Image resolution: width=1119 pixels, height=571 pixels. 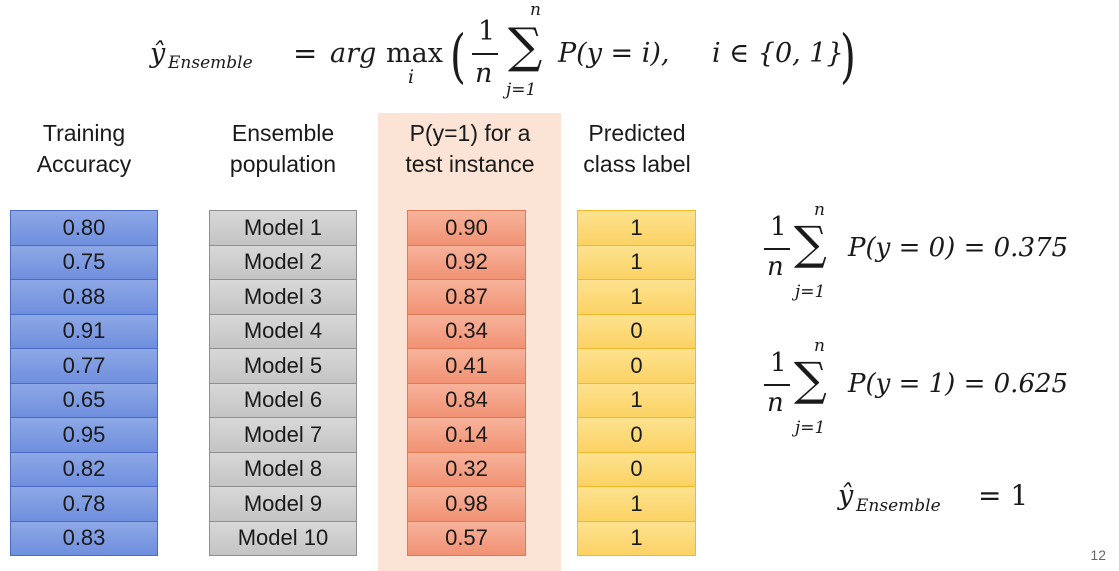 What do you see at coordinates (485, 54) in the screenshot?
I see `fraction-bar` at bounding box center [485, 54].